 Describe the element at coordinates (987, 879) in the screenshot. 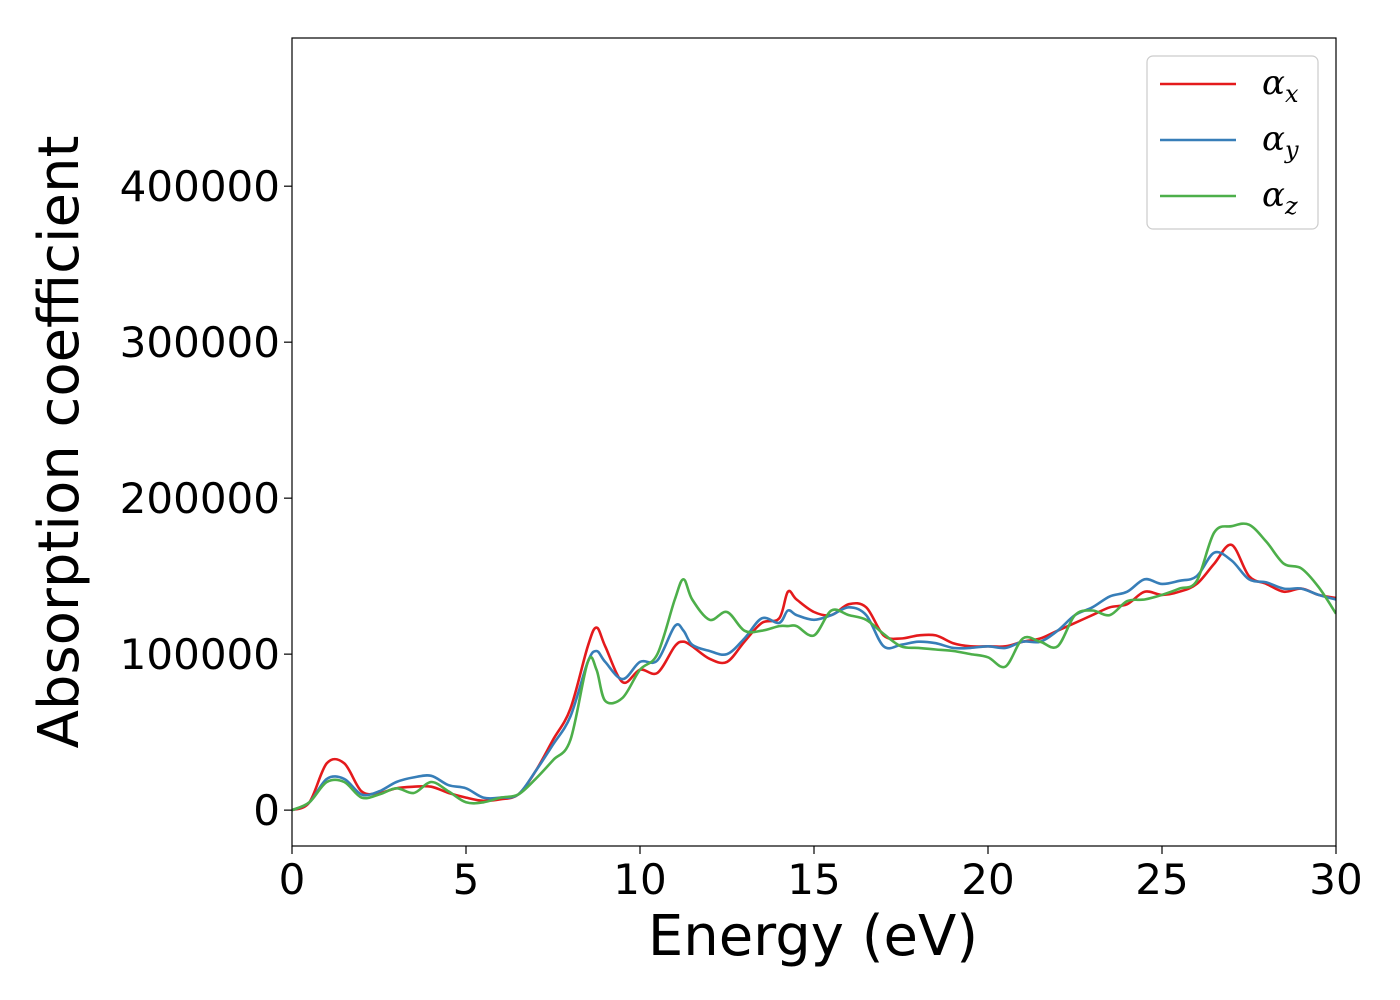

I see `x-tick-label: 20` at that location.